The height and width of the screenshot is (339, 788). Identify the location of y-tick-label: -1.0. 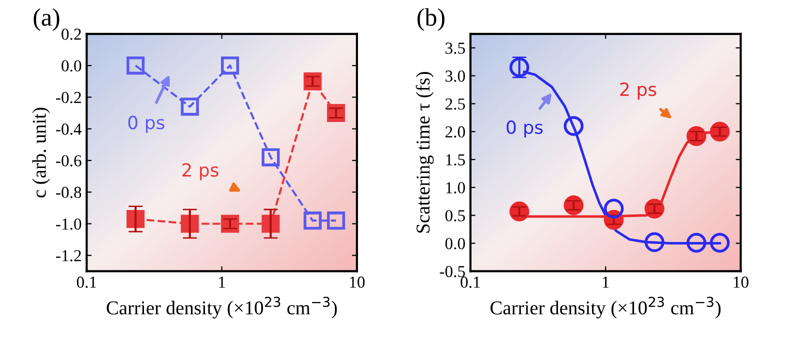
(69, 224).